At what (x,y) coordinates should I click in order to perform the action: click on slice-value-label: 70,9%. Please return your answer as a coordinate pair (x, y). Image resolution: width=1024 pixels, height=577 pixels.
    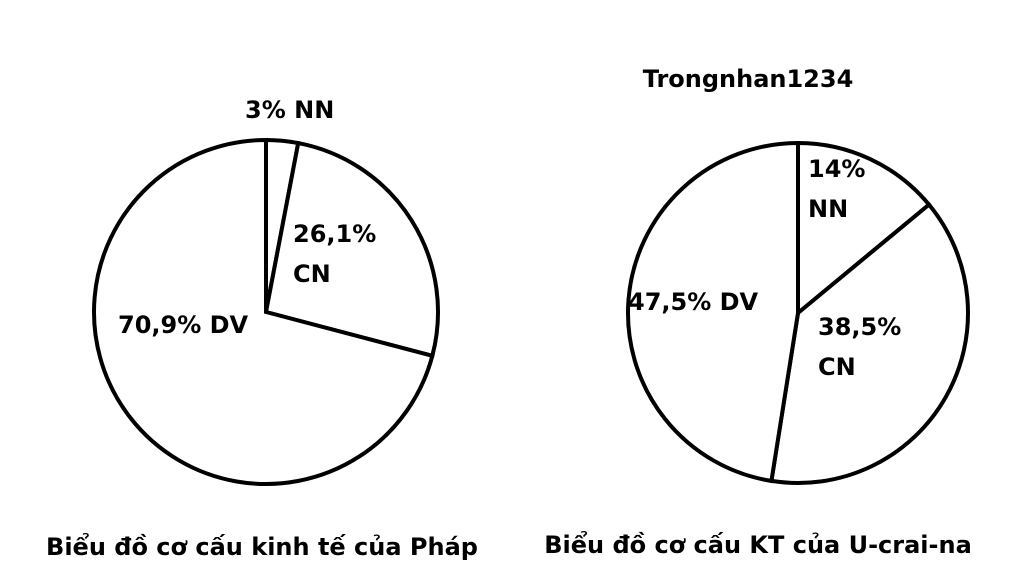
    Looking at the image, I should click on (159, 325).